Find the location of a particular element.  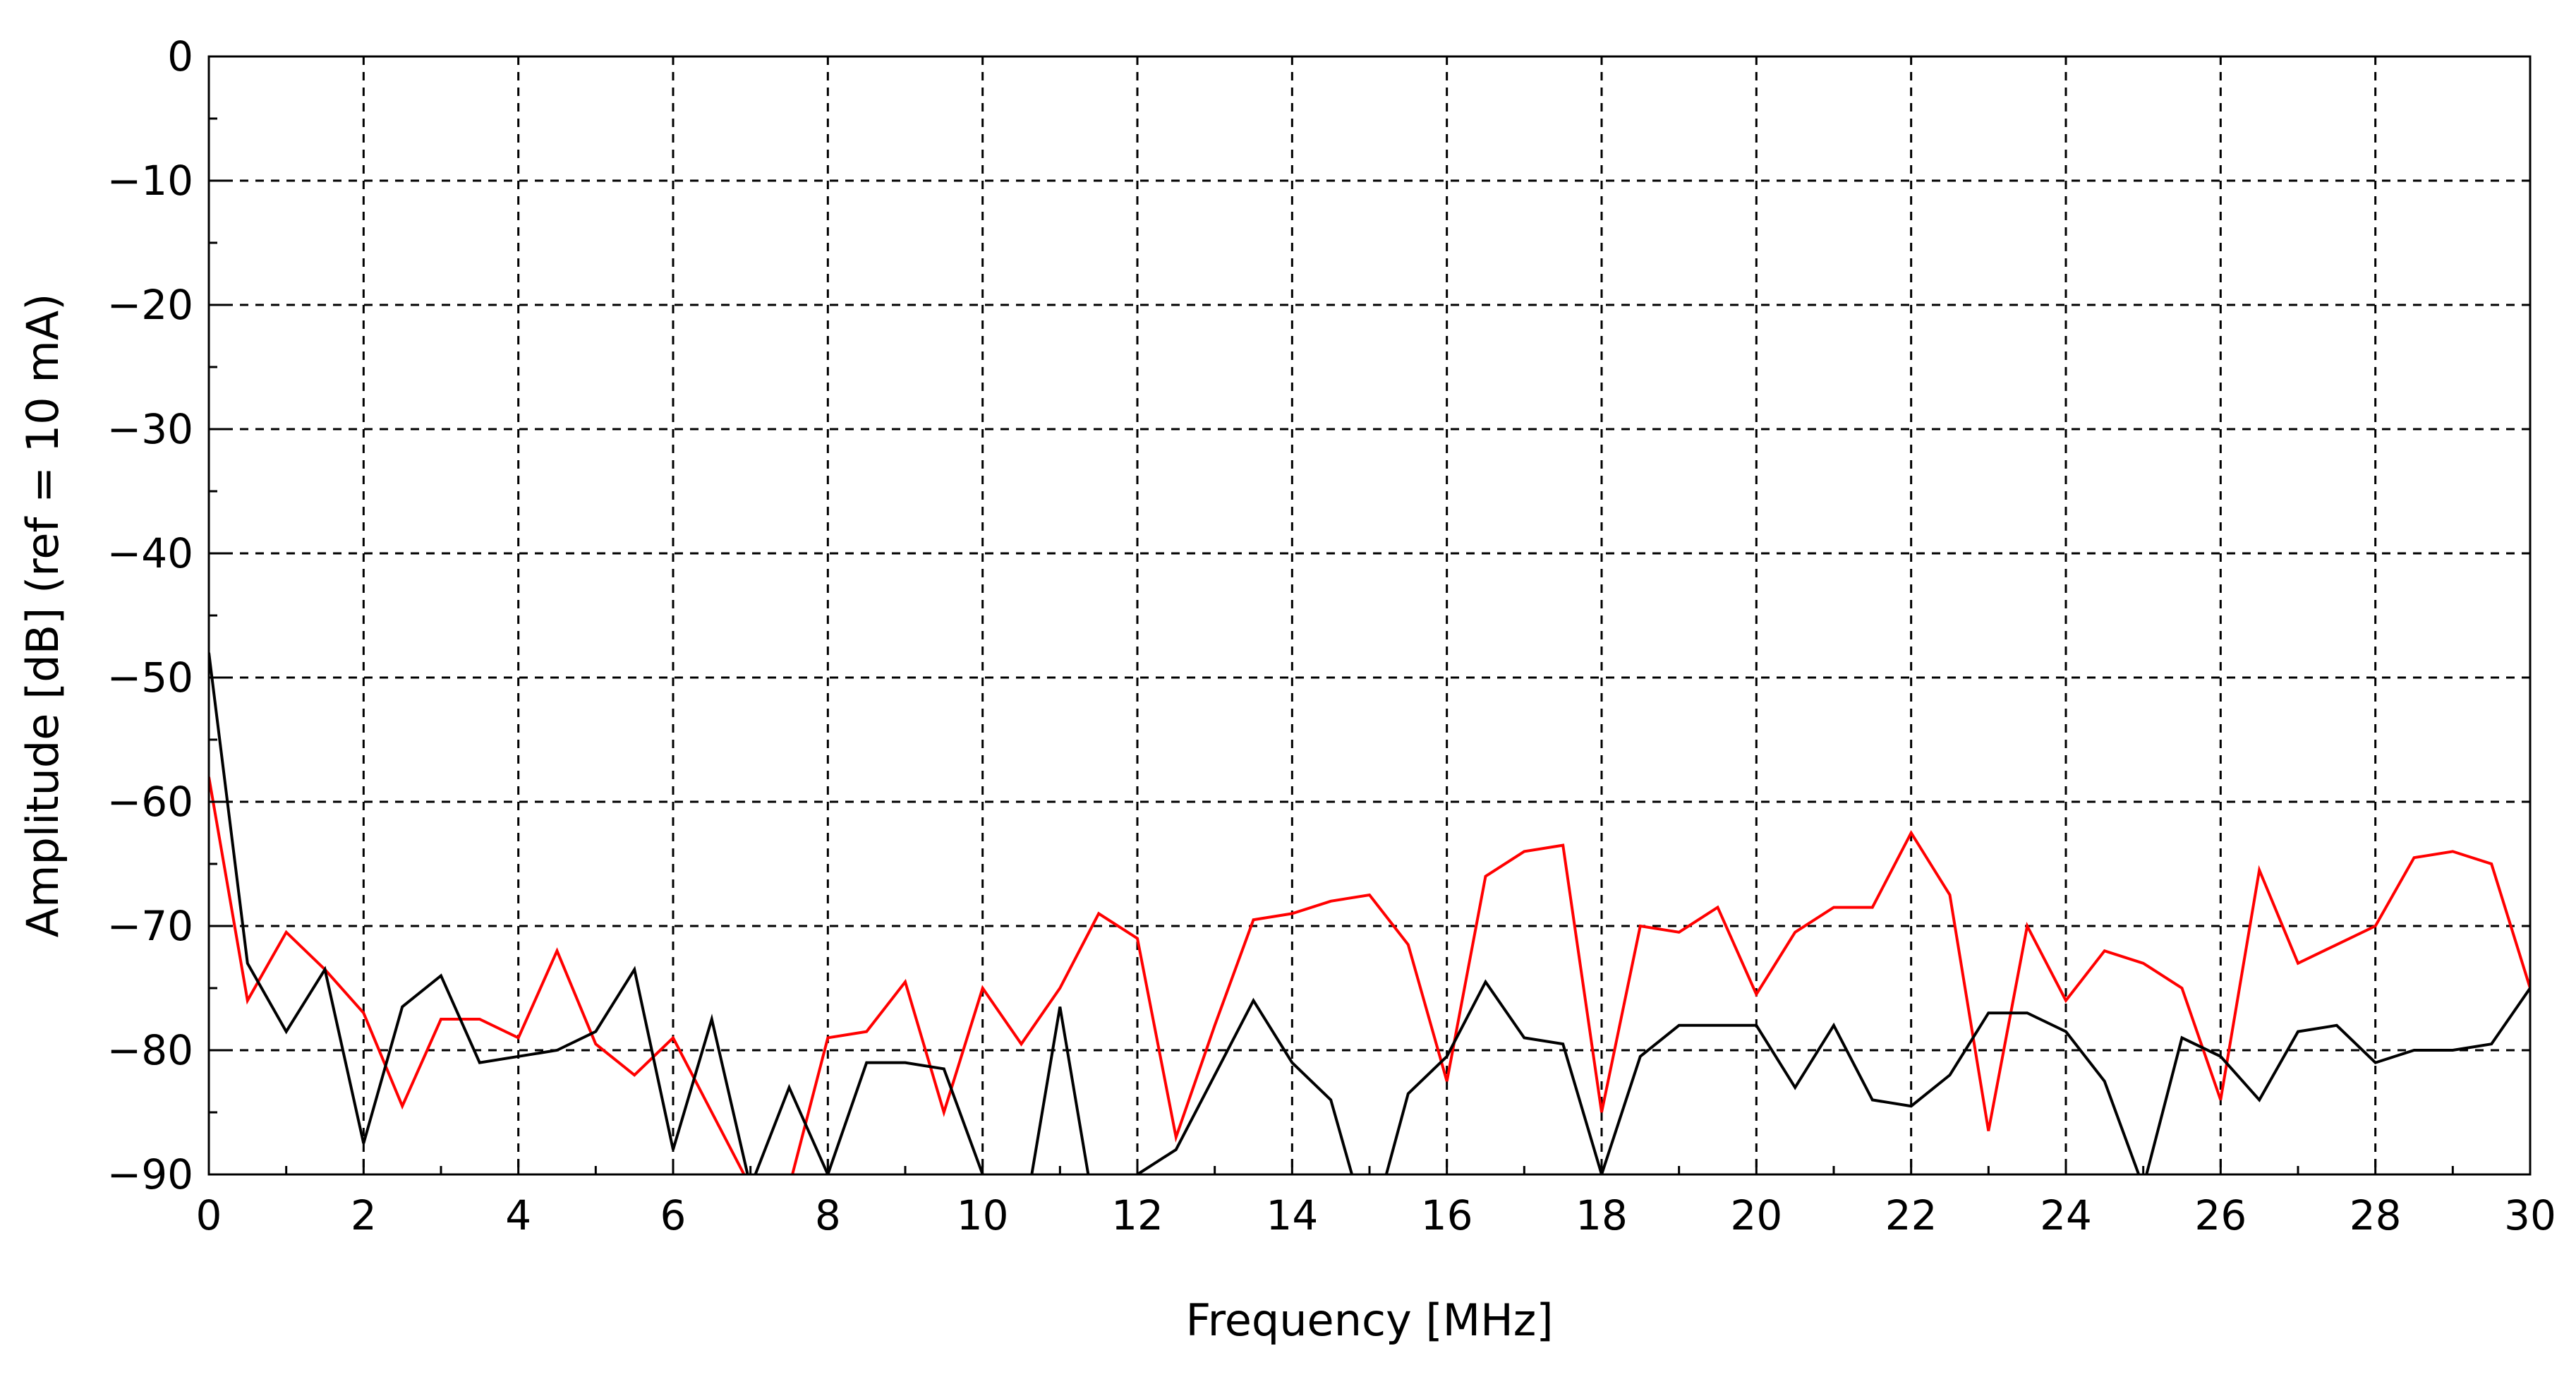

x-tick-label: 10 is located at coordinates (983, 1215).